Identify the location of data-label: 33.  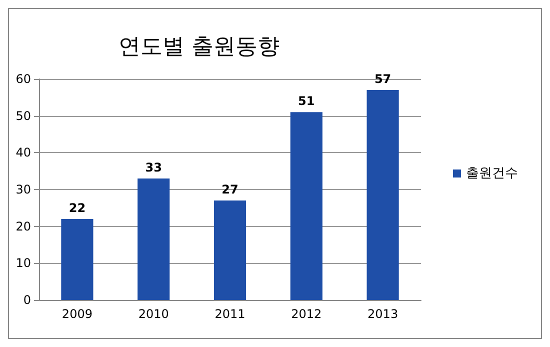
(153, 167).